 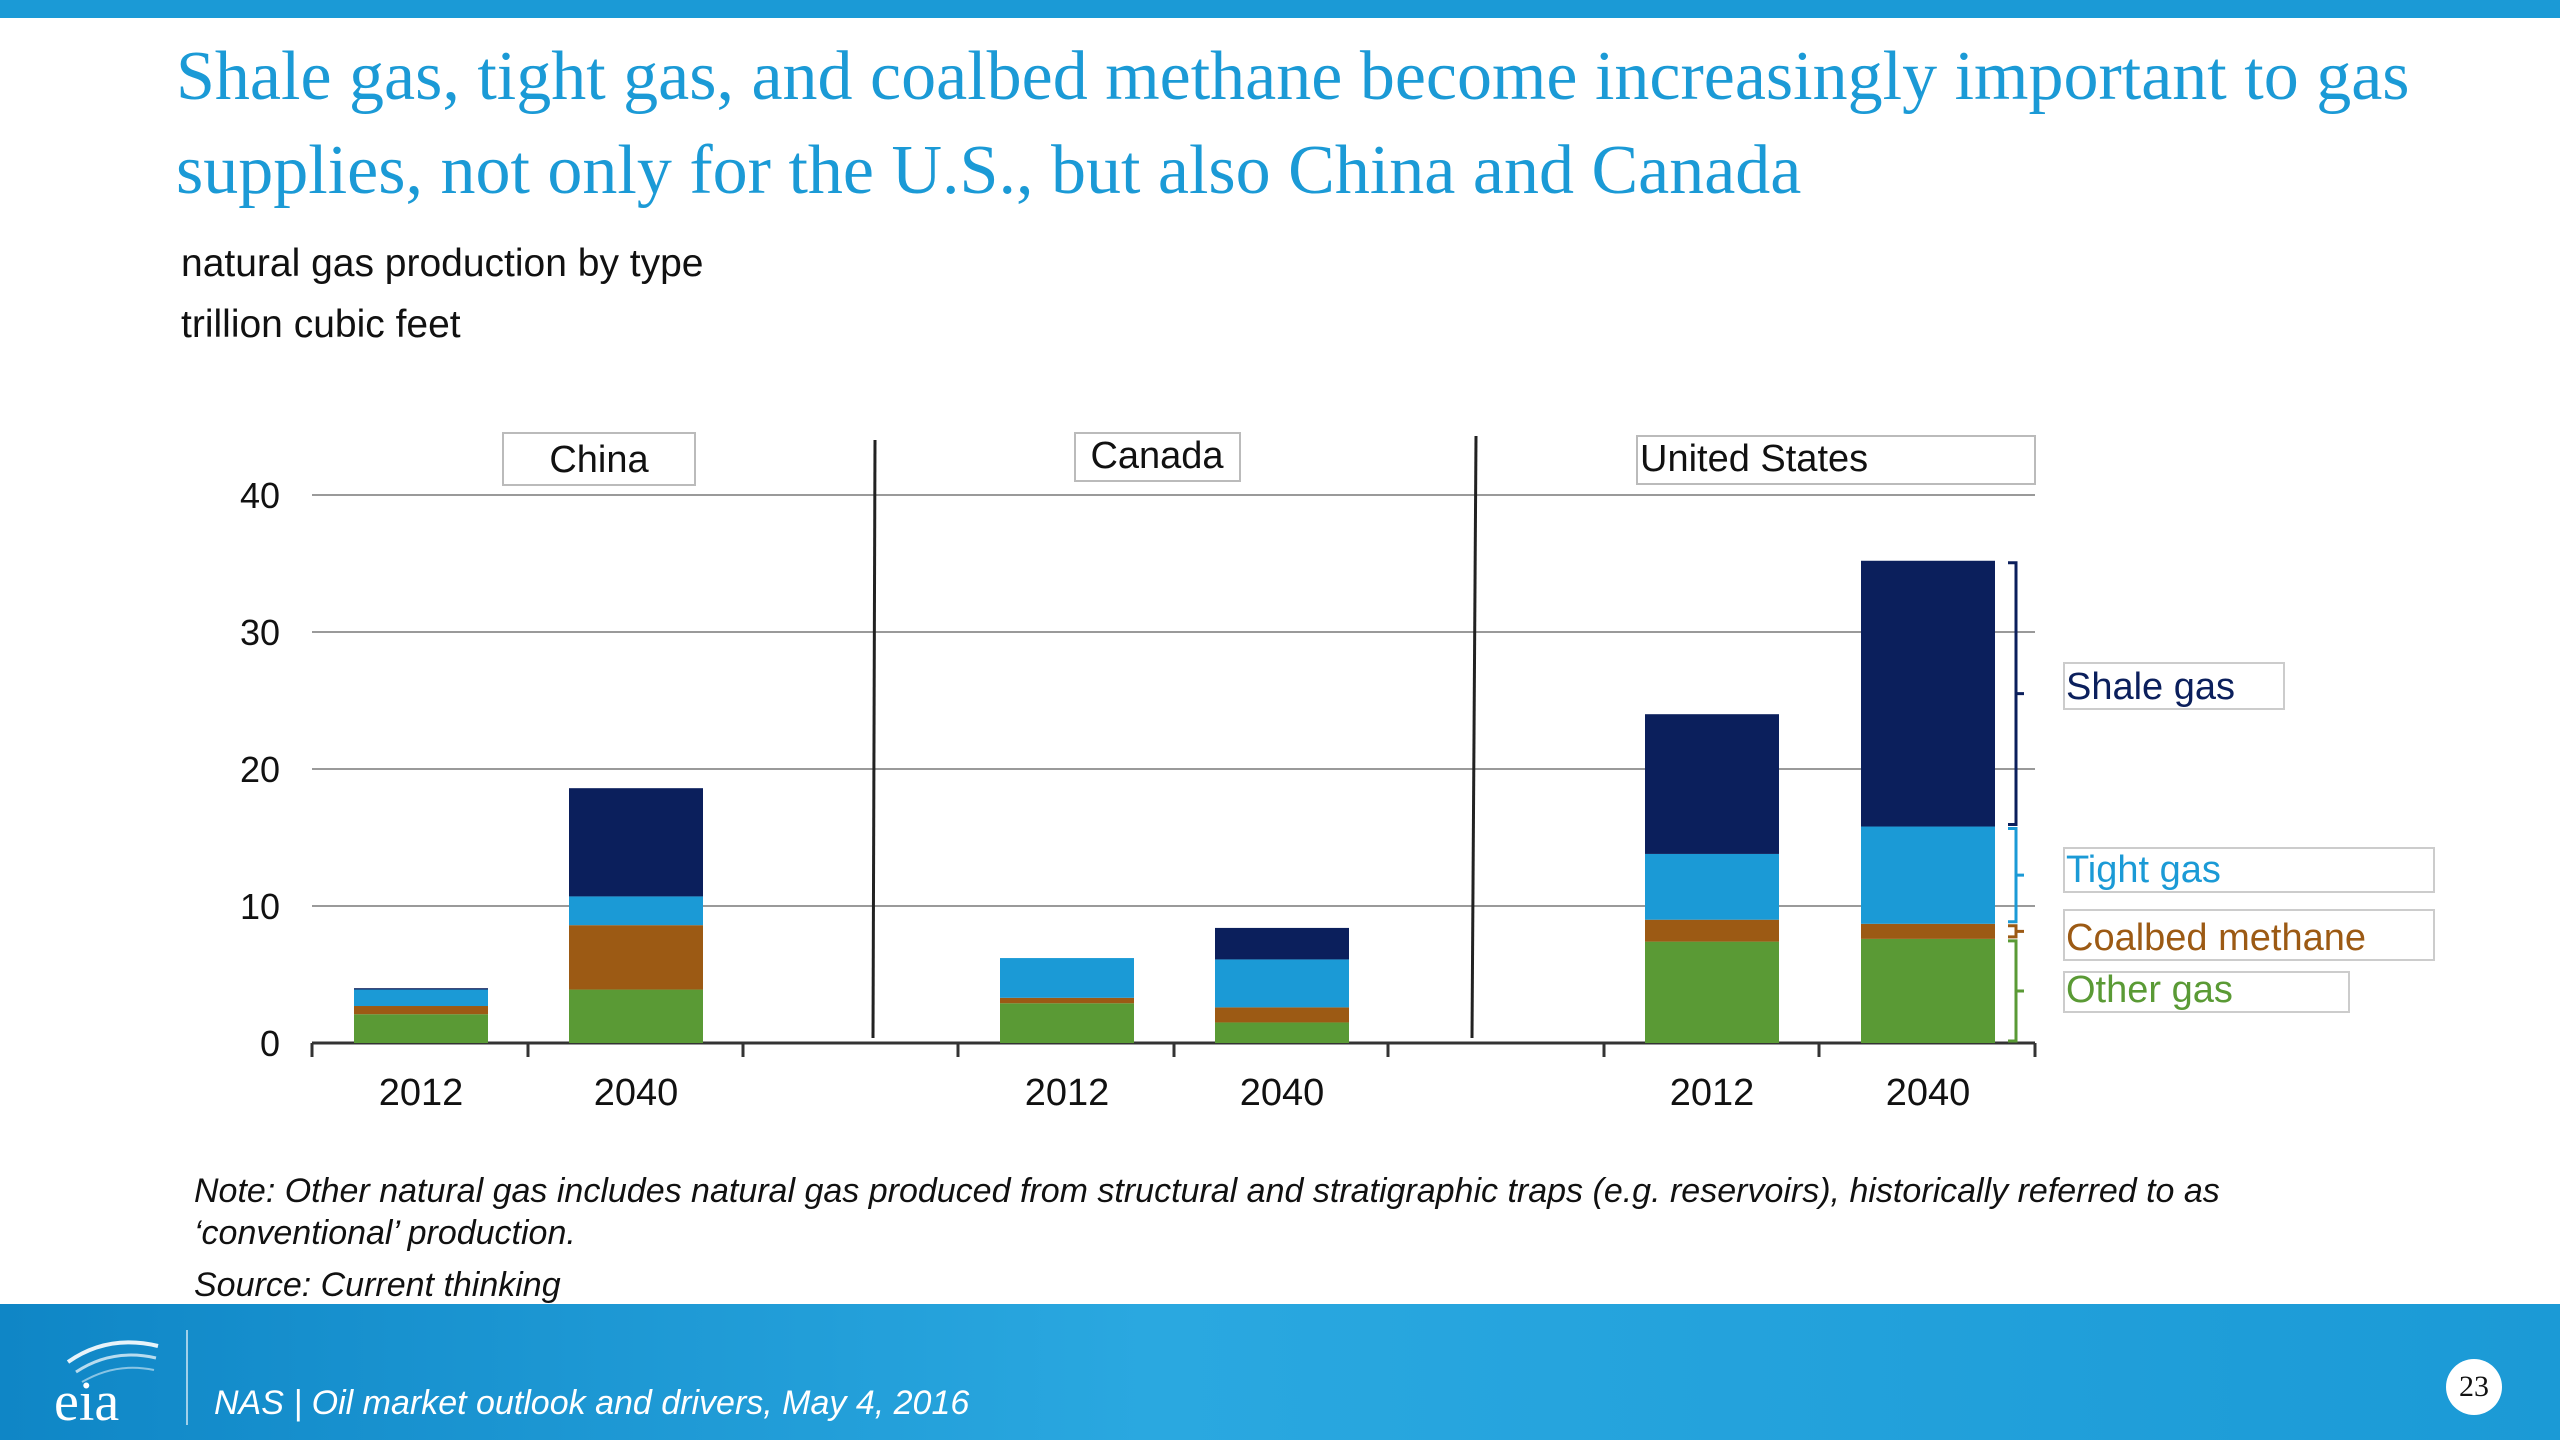 What do you see at coordinates (1280, 1372) in the screenshot?
I see `footer-bar` at bounding box center [1280, 1372].